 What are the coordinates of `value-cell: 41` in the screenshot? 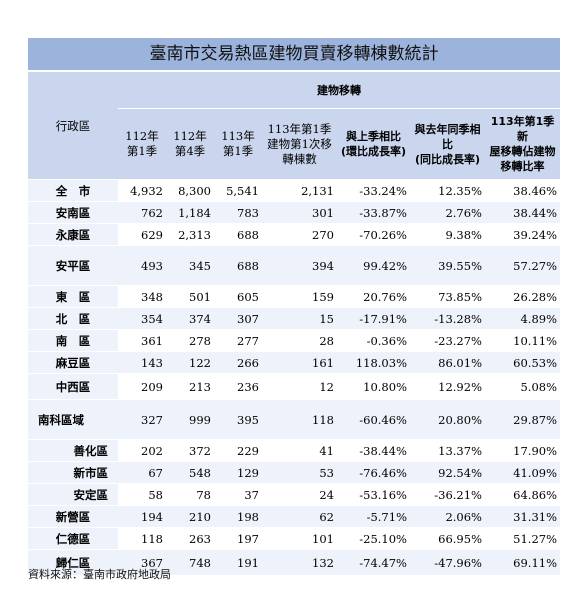 It's located at (299, 450).